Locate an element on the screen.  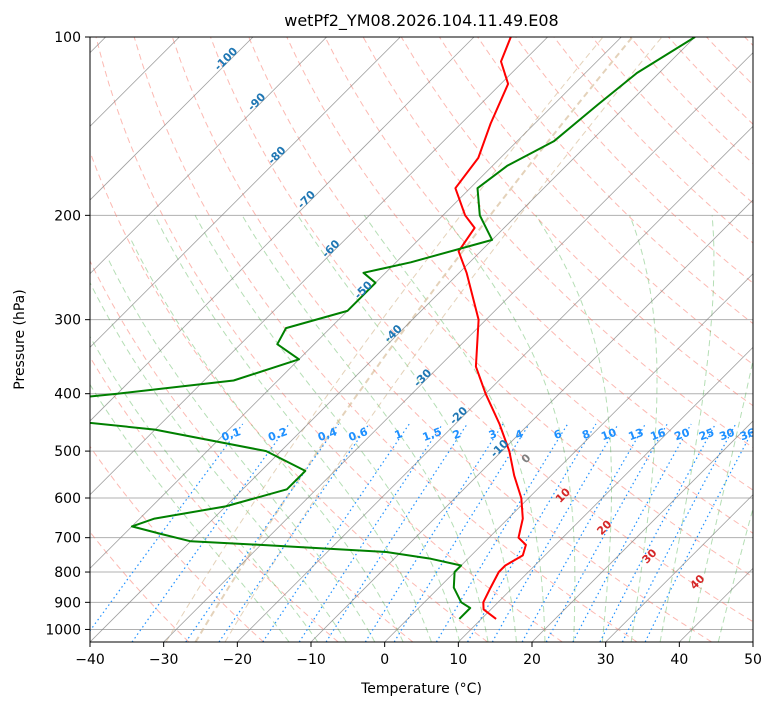
x-tick-label: 10 is located at coordinates (458, 660).